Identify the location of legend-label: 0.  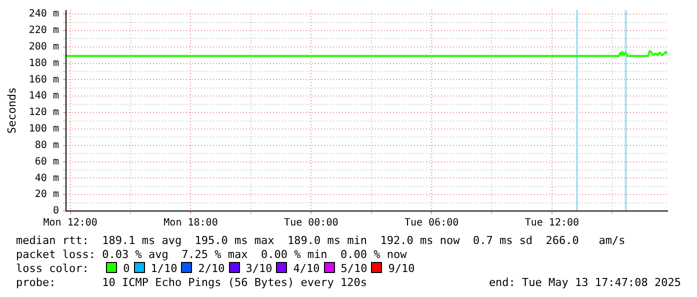
(126, 268).